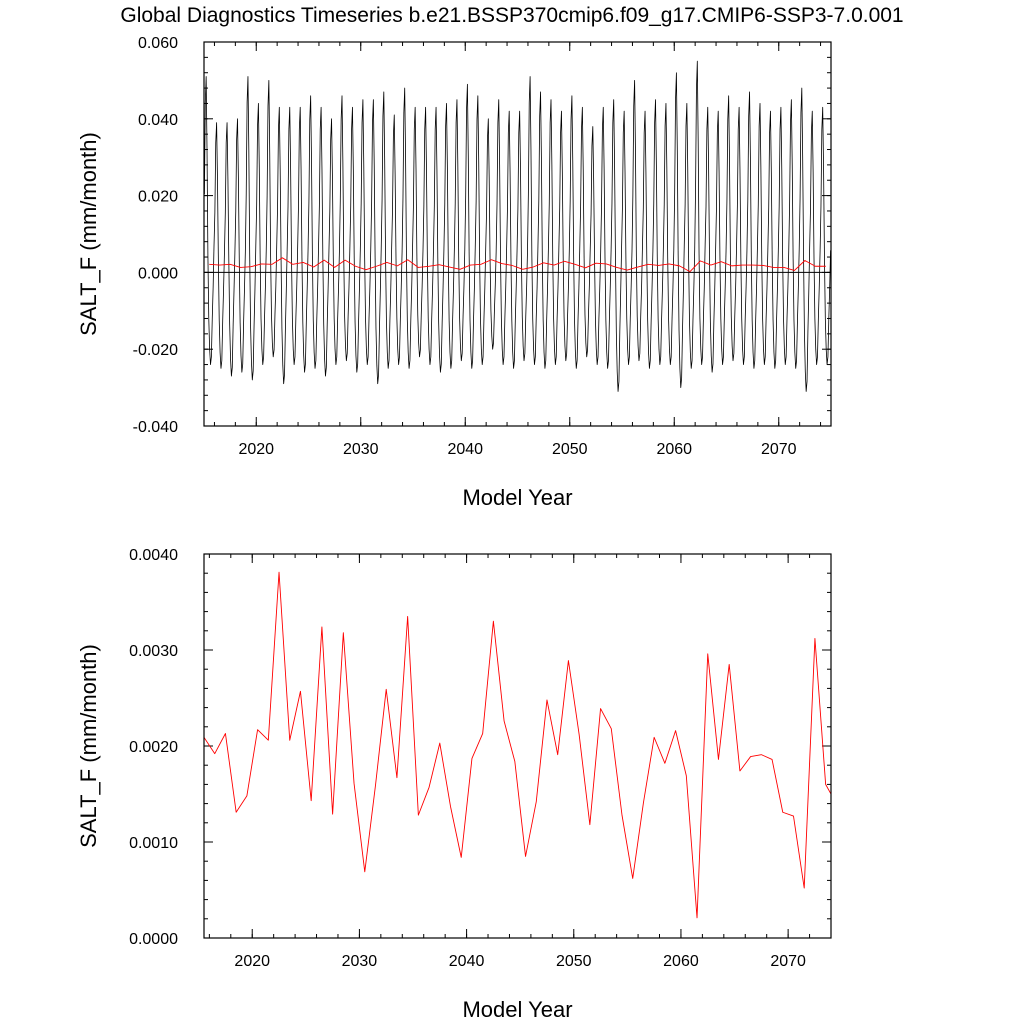 The width and height of the screenshot is (1024, 1024). I want to click on y-tick-label: 0.000, so click(158, 273).